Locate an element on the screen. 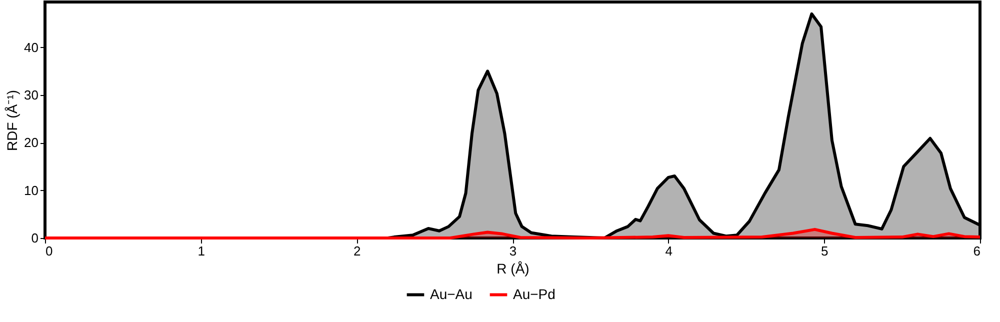 This screenshot has width=1000, height=322. x-axis-title: R (Å) is located at coordinates (513, 268).